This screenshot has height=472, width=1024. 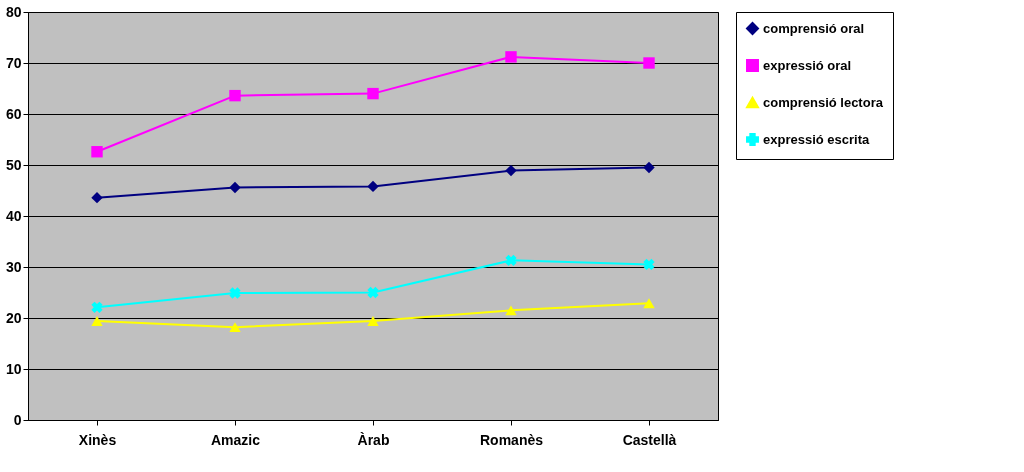 What do you see at coordinates (816, 139) in the screenshot?
I see `legend-label: expressió escrita` at bounding box center [816, 139].